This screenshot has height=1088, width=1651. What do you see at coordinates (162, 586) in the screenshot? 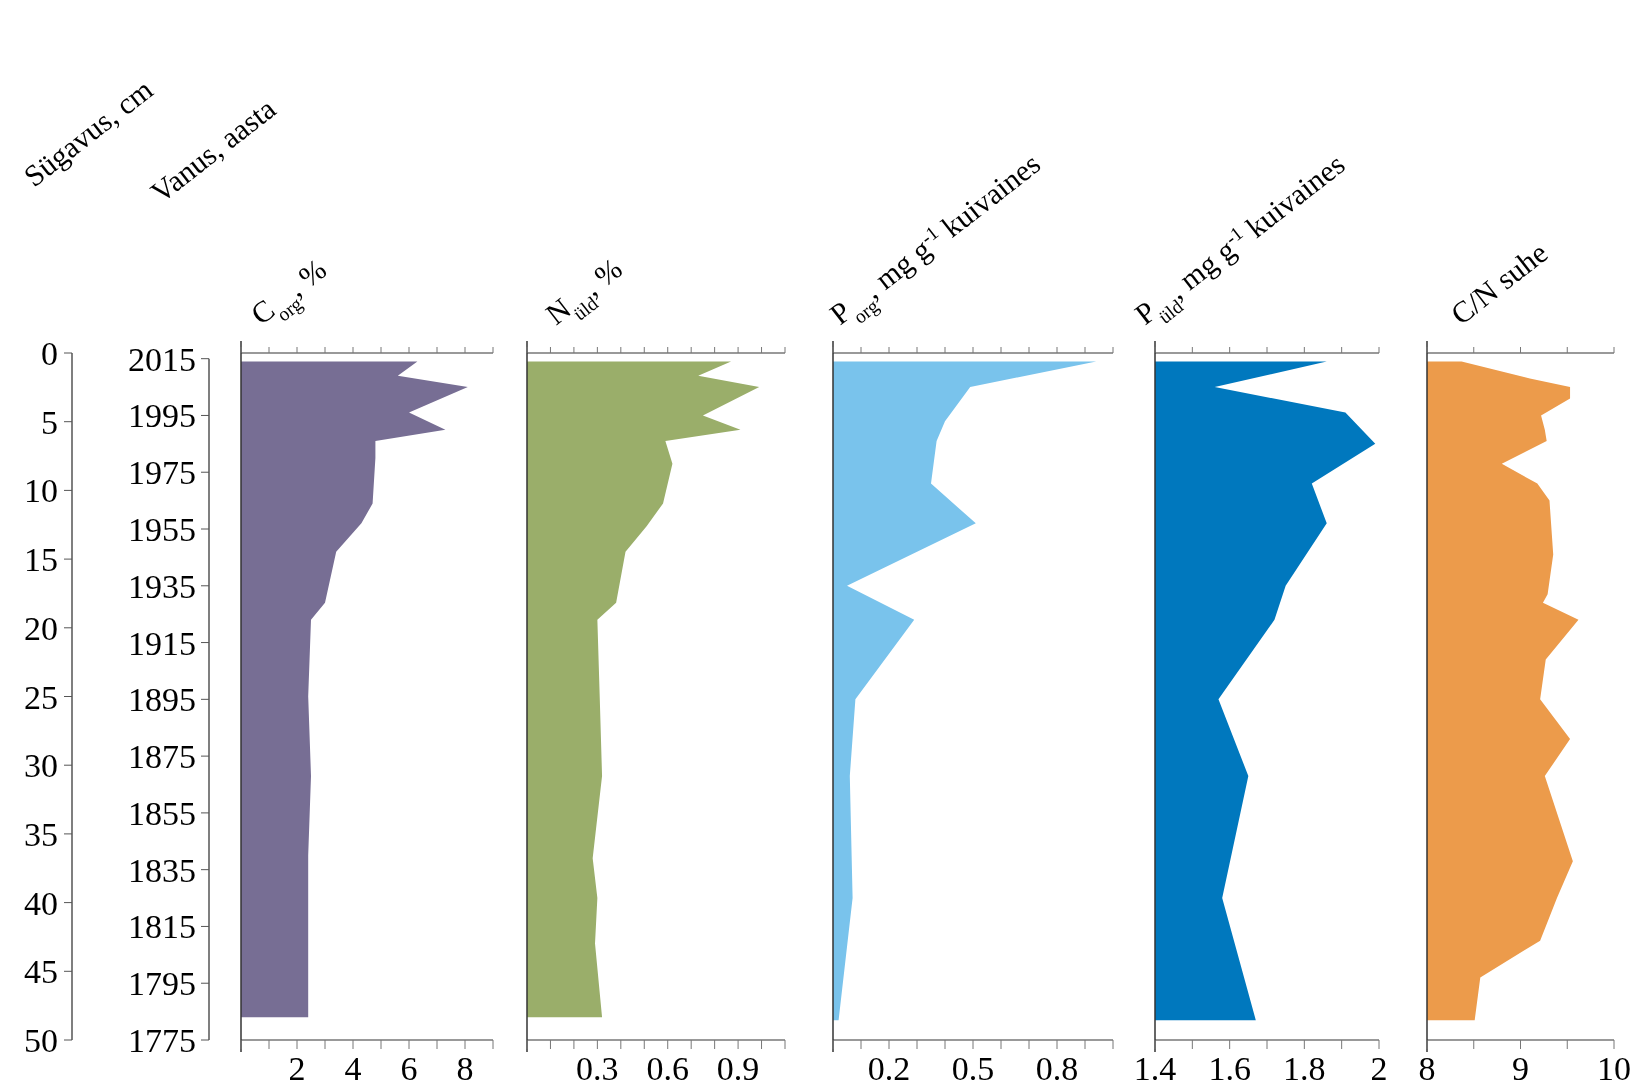
I see `y-tick-label: 1935` at bounding box center [162, 586].